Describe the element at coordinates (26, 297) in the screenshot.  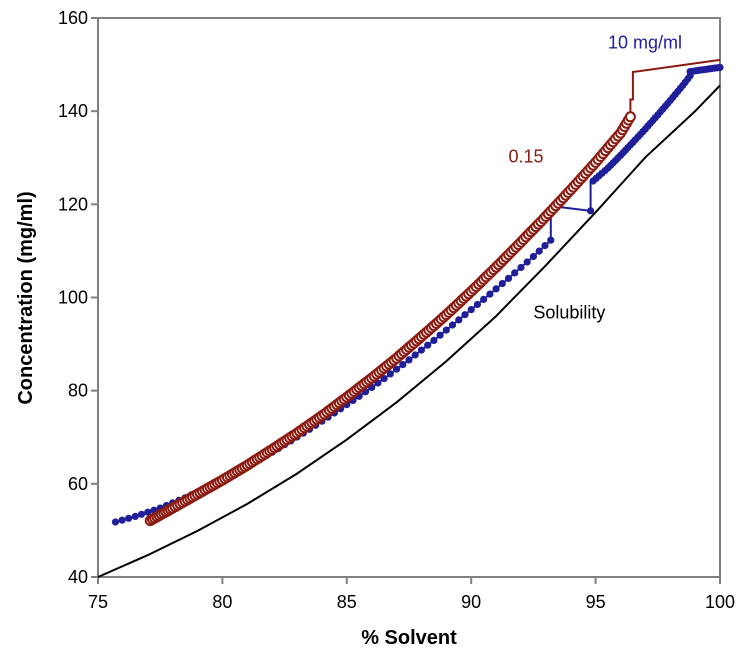
I see `y-axis-title: Concentration (mg/ml)` at that location.